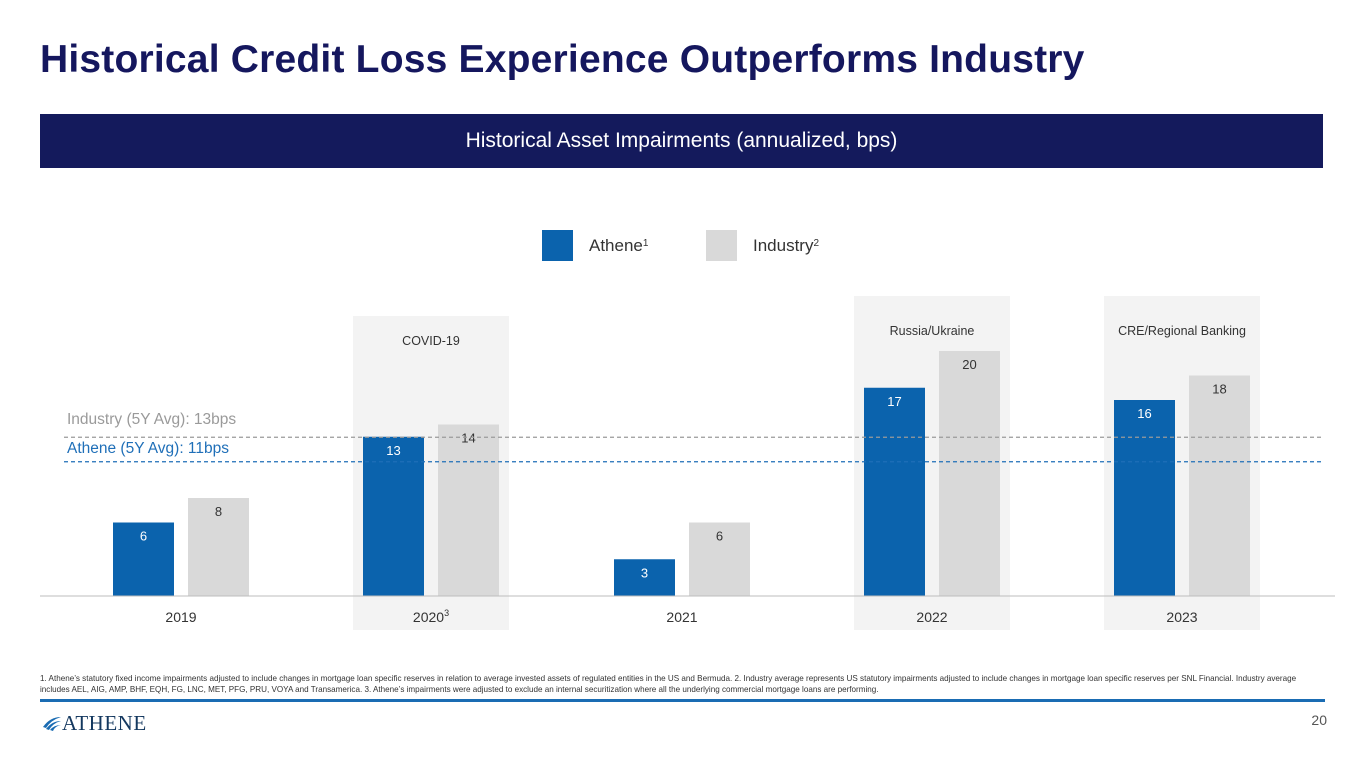 The height and width of the screenshot is (768, 1365). What do you see at coordinates (52, 724) in the screenshot?
I see `athene-logo-icon` at bounding box center [52, 724].